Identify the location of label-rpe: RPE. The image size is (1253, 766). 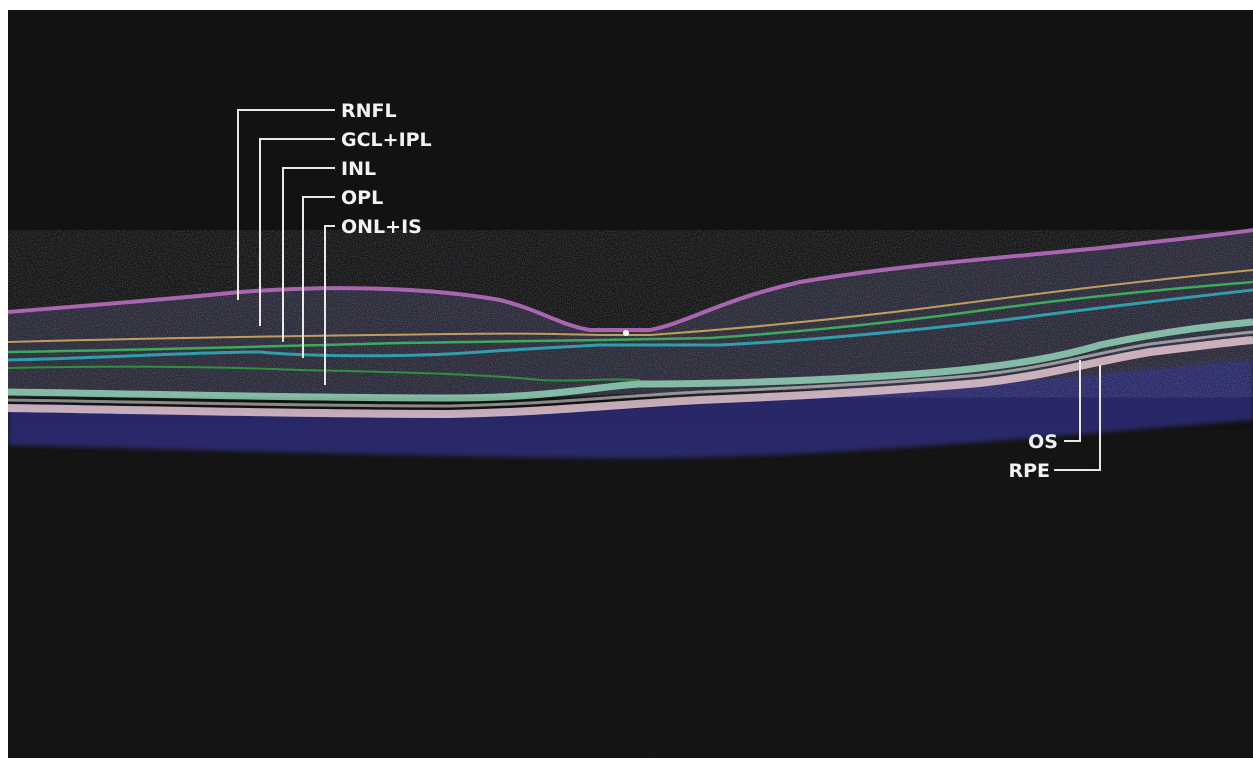
(1029, 471).